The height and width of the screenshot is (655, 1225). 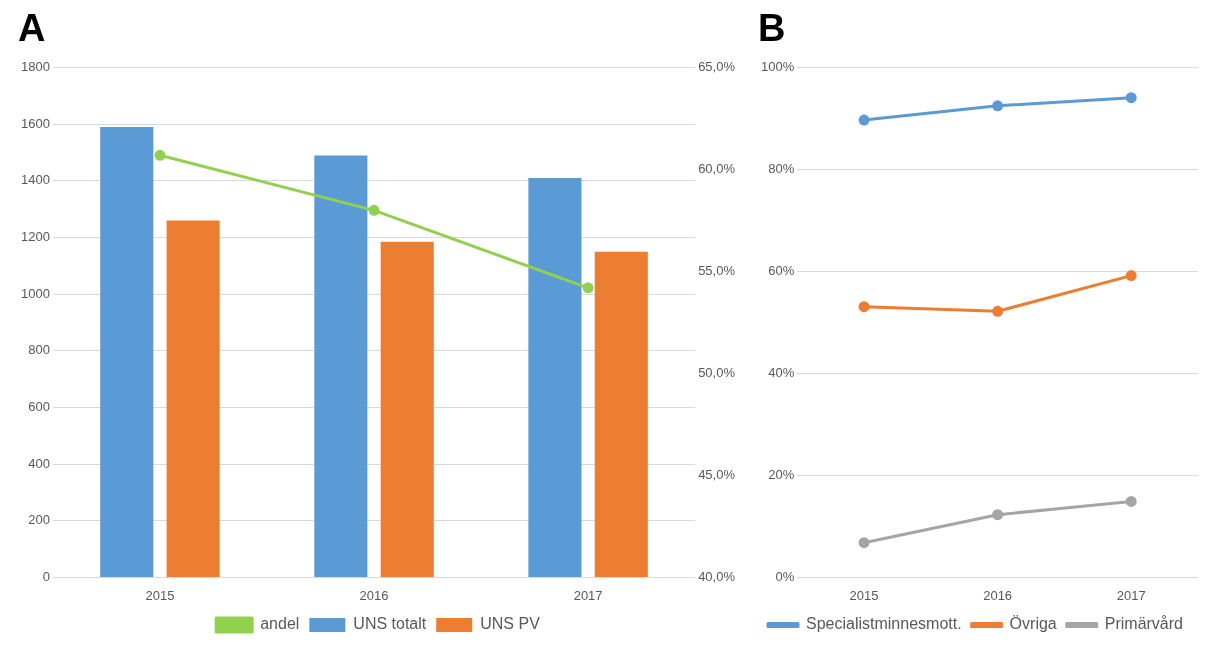 I want to click on y-tick-label: 1000, so click(x=35, y=293).